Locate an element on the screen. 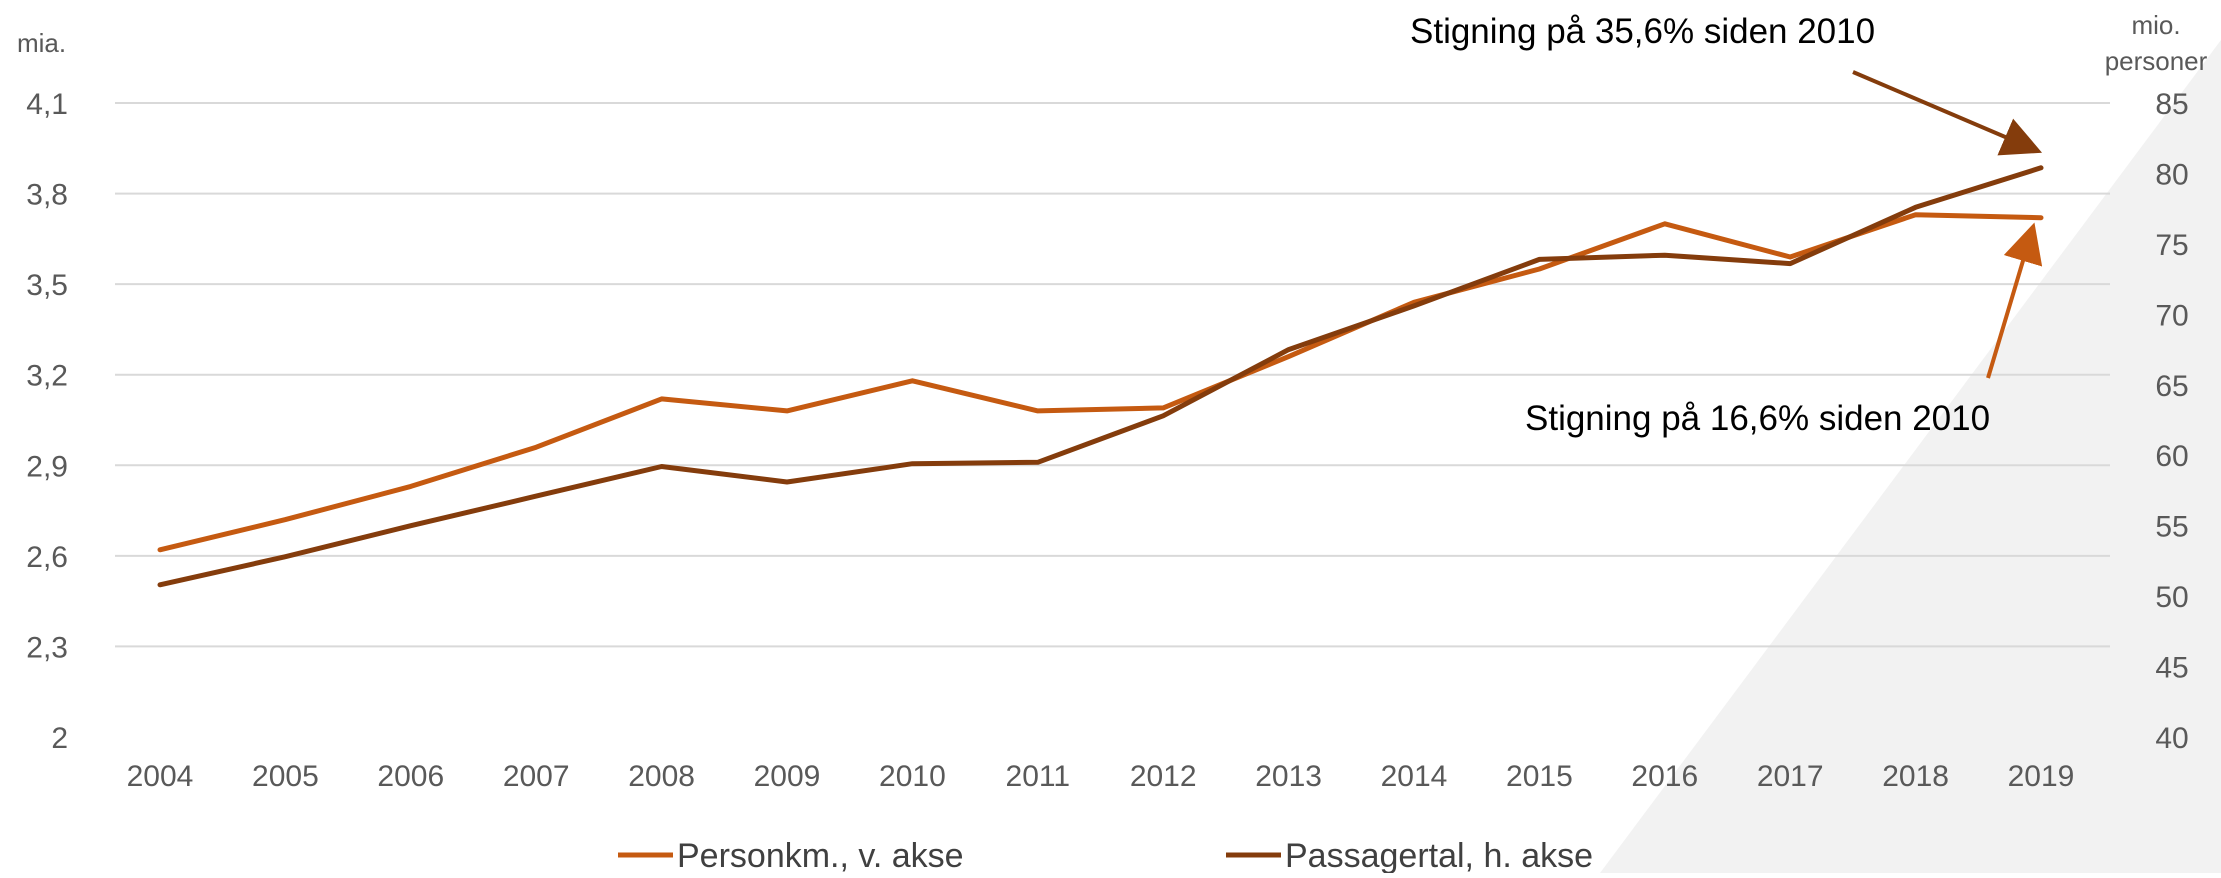 This screenshot has height=878, width=2221. right-tick-label: 50 is located at coordinates (2171, 597).